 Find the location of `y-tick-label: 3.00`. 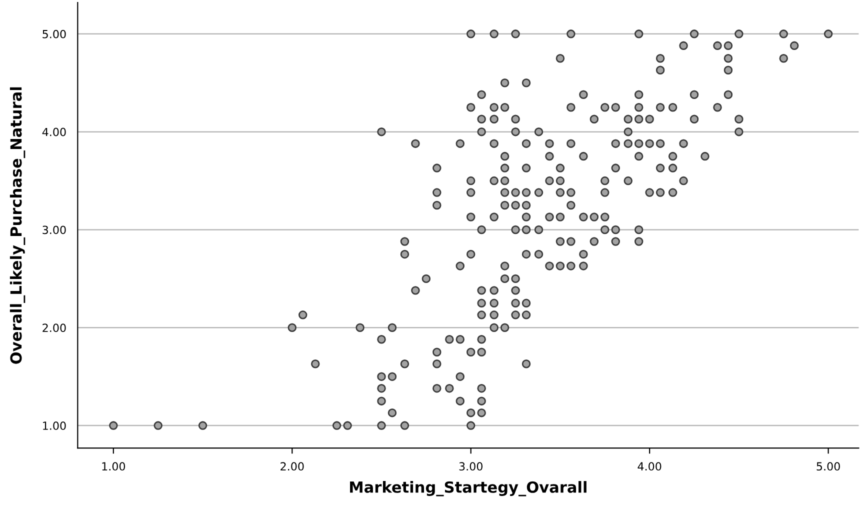

y-tick-label: 3.00 is located at coordinates (54, 230).